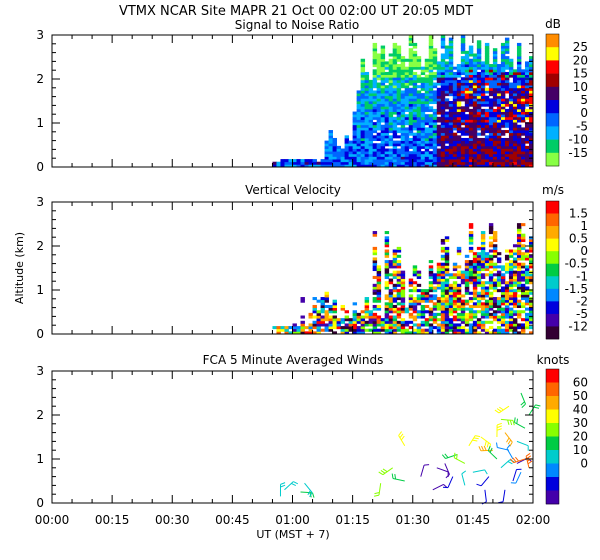 This screenshot has width=600, height=560. Describe the element at coordinates (552, 497) in the screenshot. I see `colorbar-swatch` at that location.